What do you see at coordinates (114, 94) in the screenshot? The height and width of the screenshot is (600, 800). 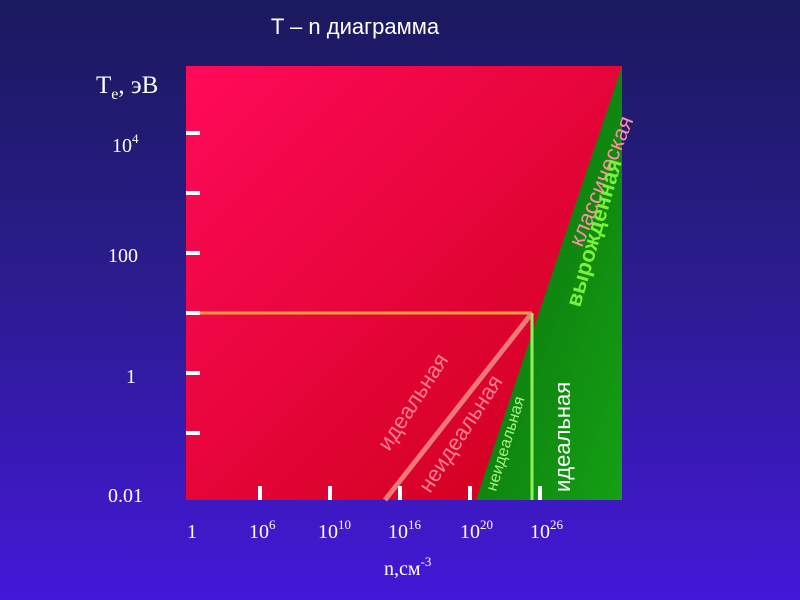 I see `y-axis-title-sub: e` at bounding box center [114, 94].